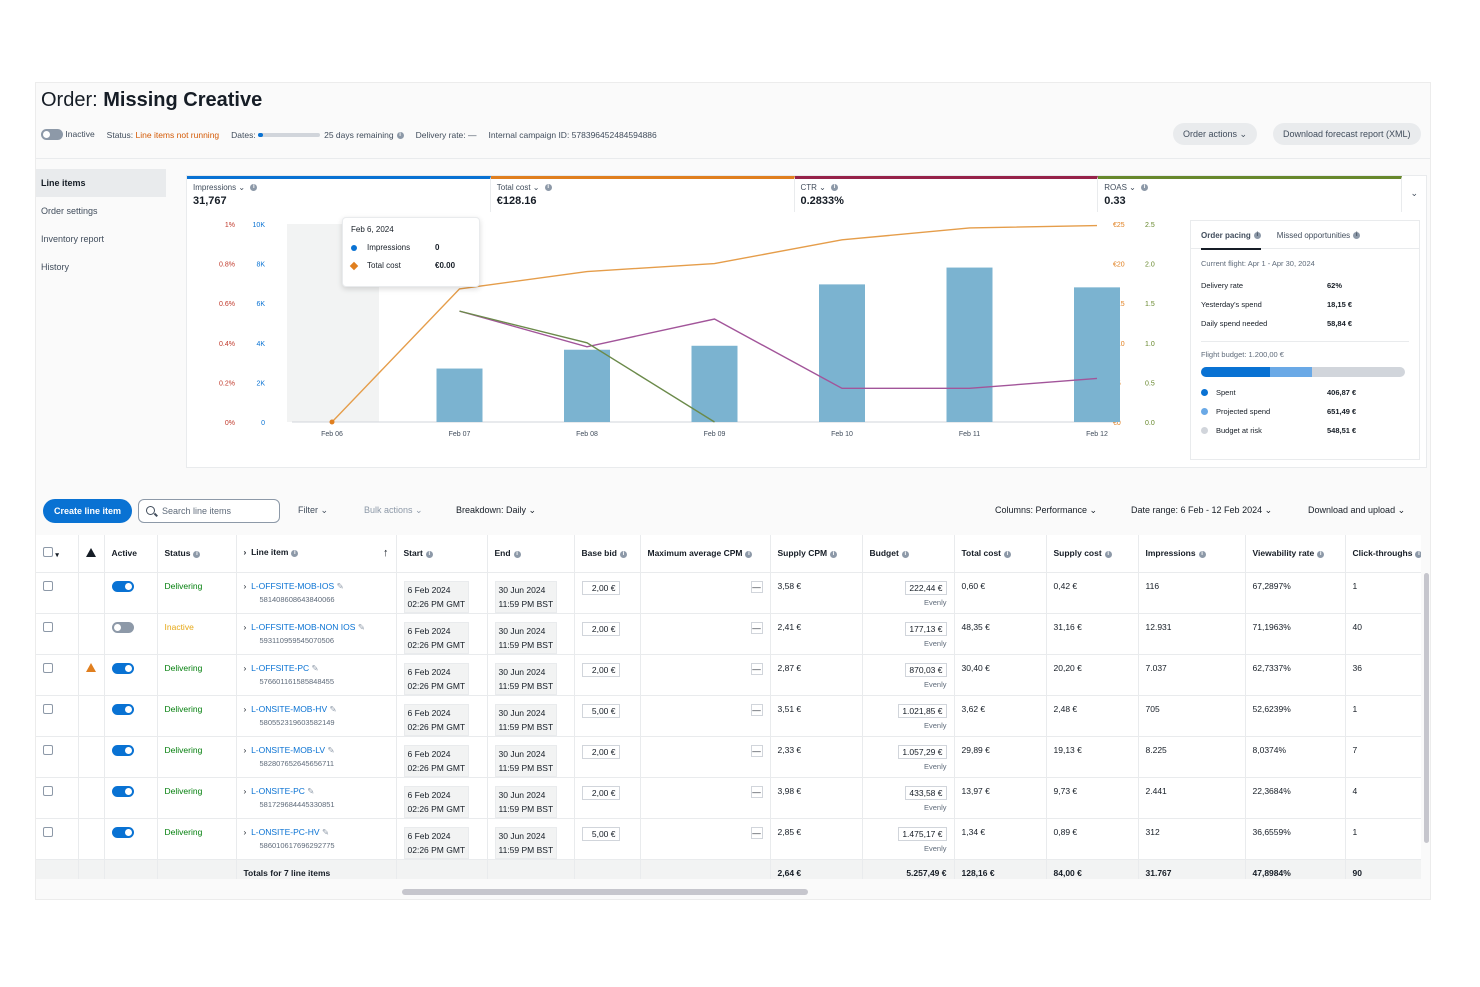 This screenshot has height=987, width=1480. I want to click on line-item-link: L-ONSITE-PC-HV, so click(285, 831).